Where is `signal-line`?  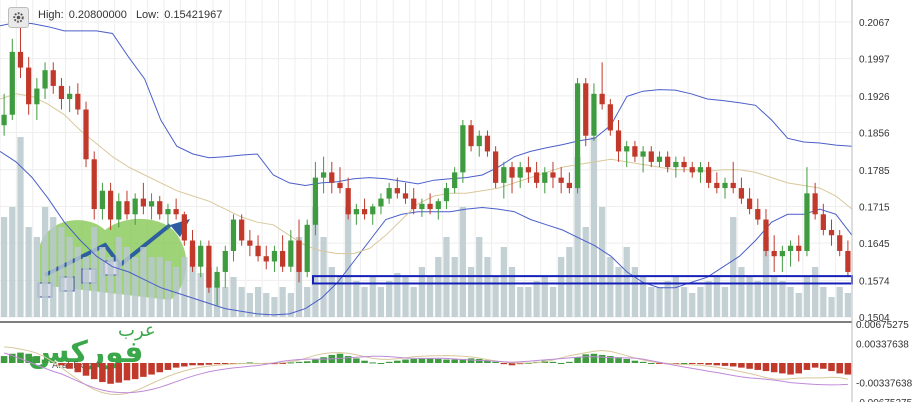 signal-line is located at coordinates (425, 373).